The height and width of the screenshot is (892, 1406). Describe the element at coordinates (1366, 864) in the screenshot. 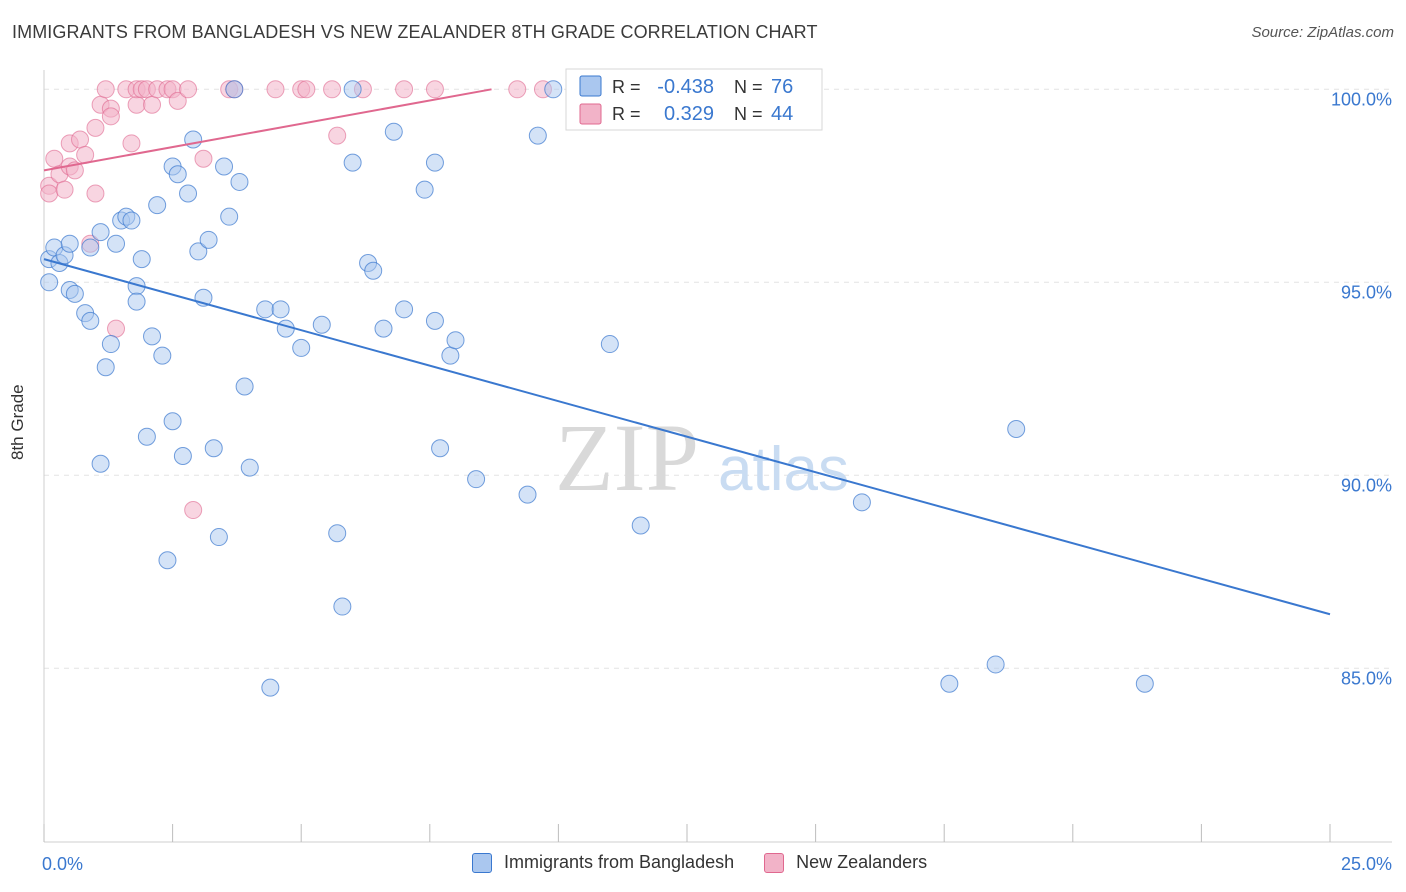

I see `x-tick-label-max: 25.0%` at that location.